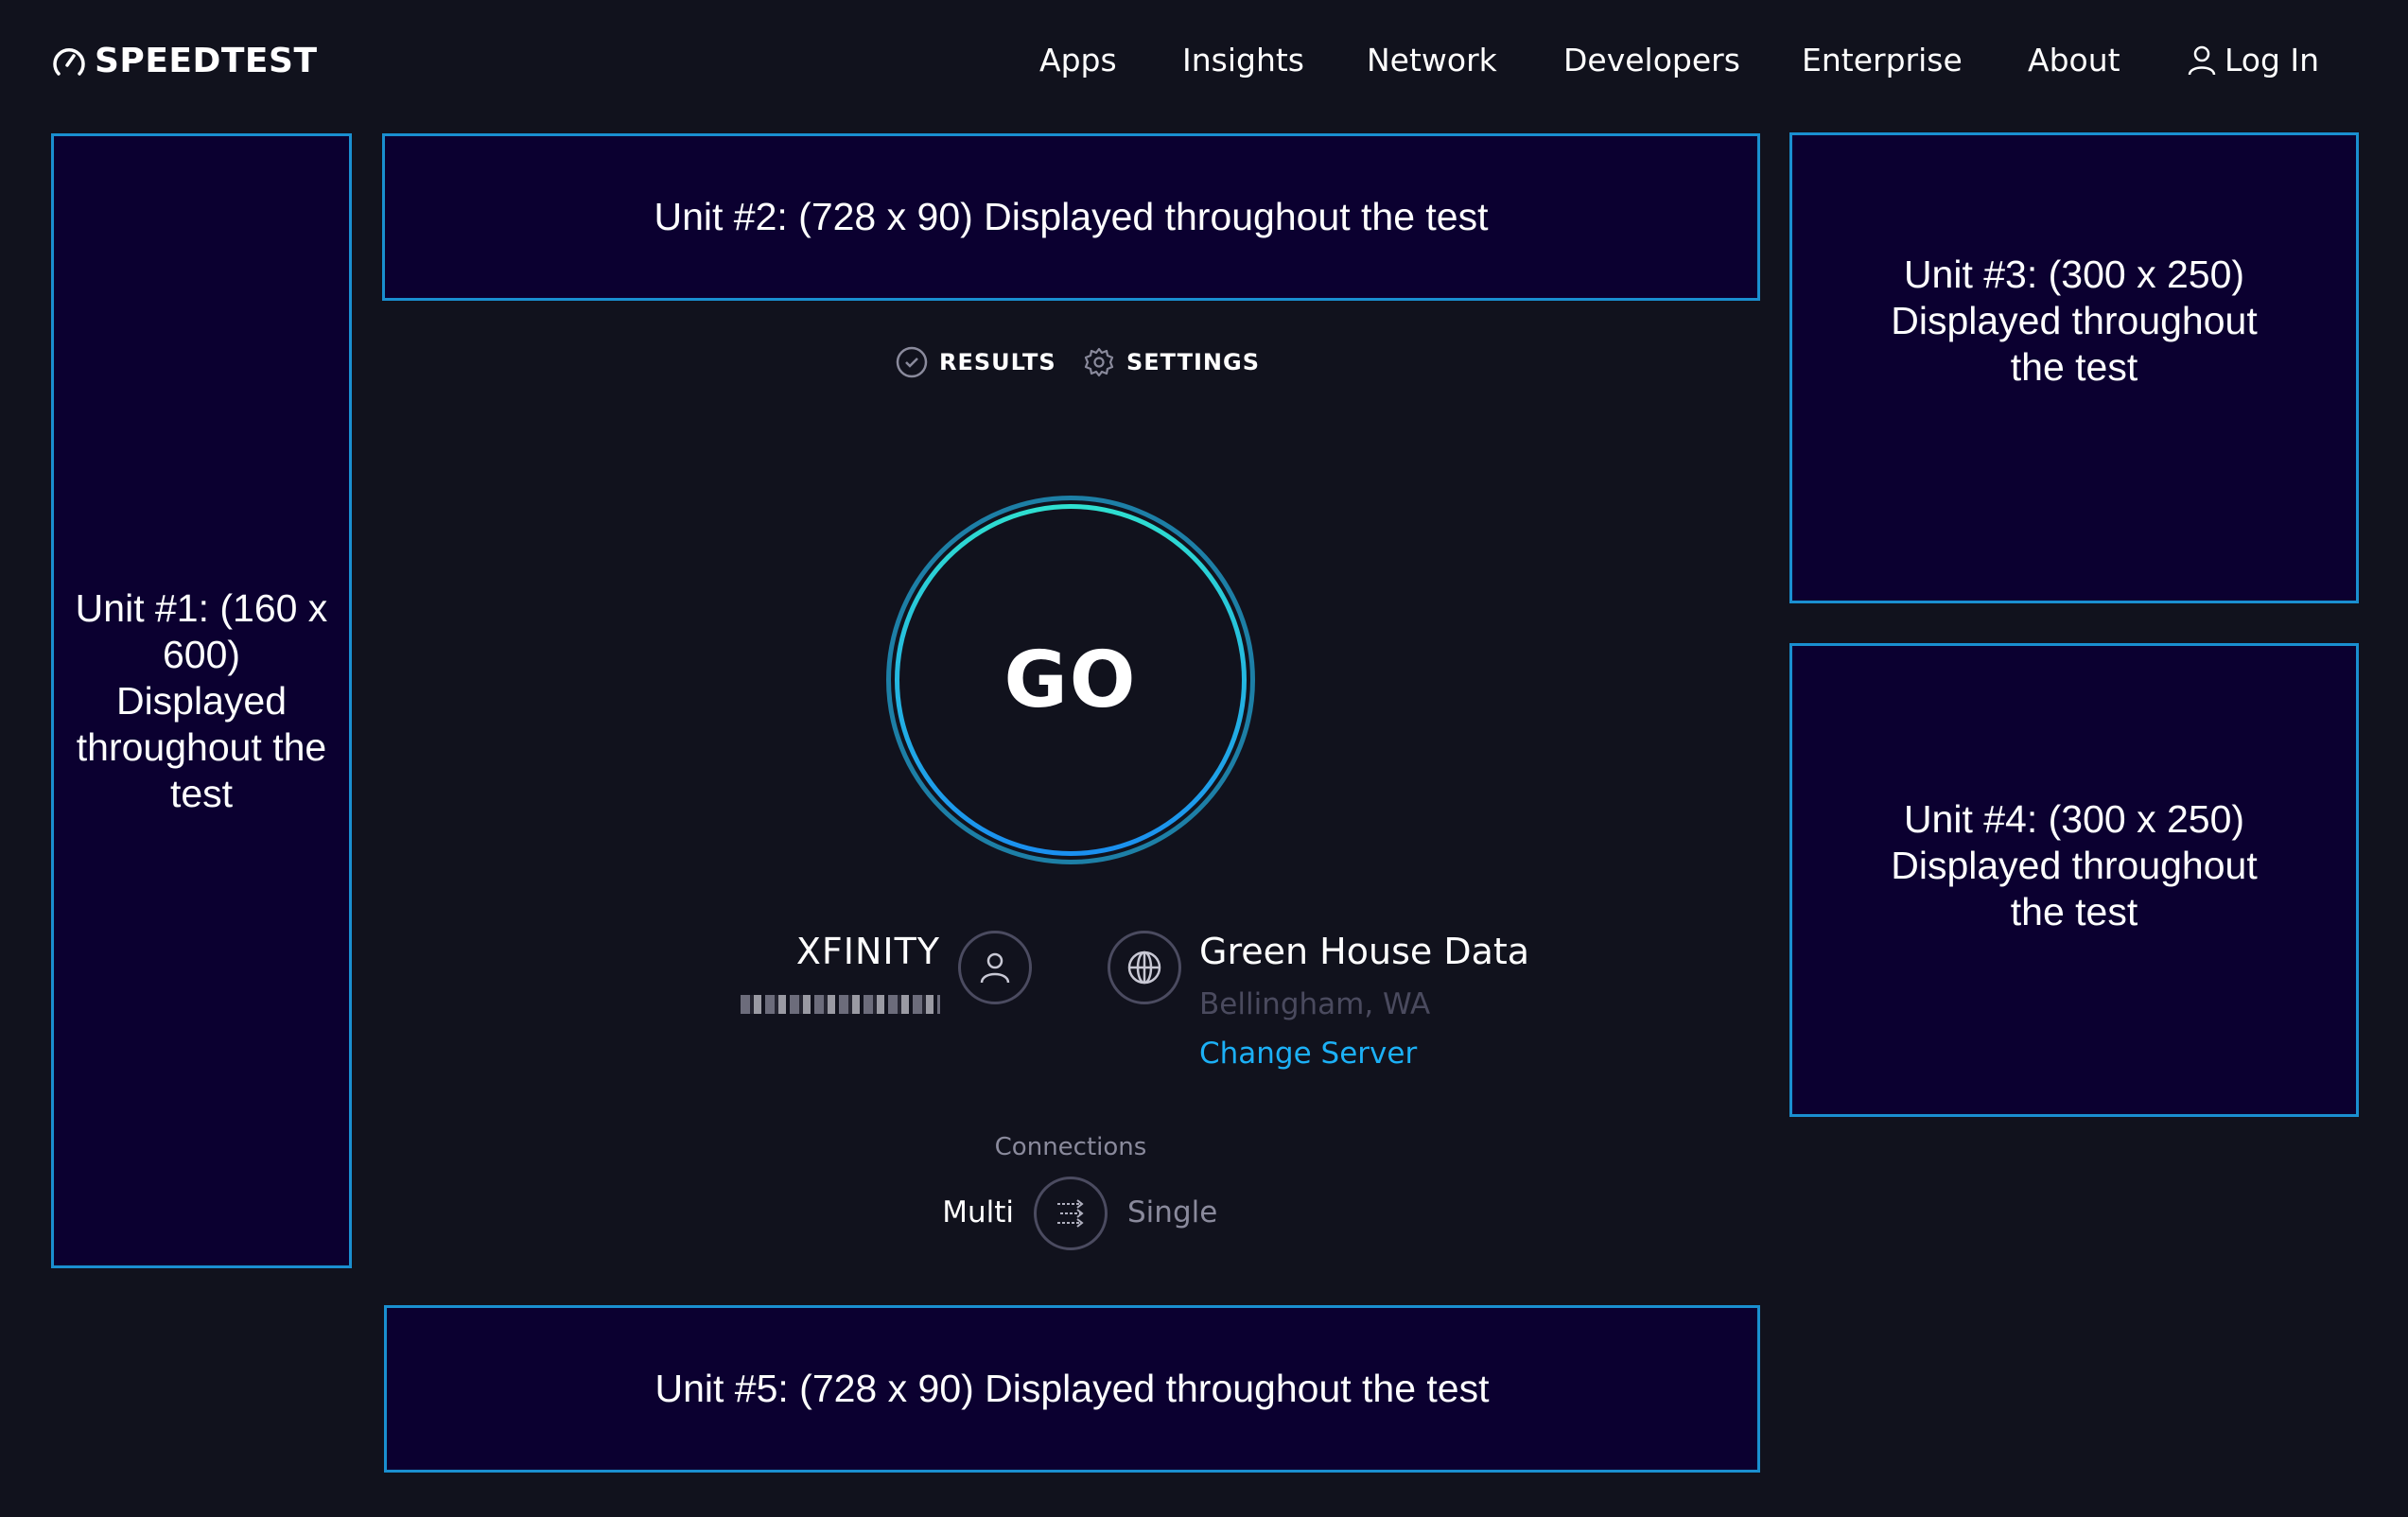 This screenshot has height=1517, width=2408. Describe the element at coordinates (1099, 362) in the screenshot. I see `gear-icon` at that location.